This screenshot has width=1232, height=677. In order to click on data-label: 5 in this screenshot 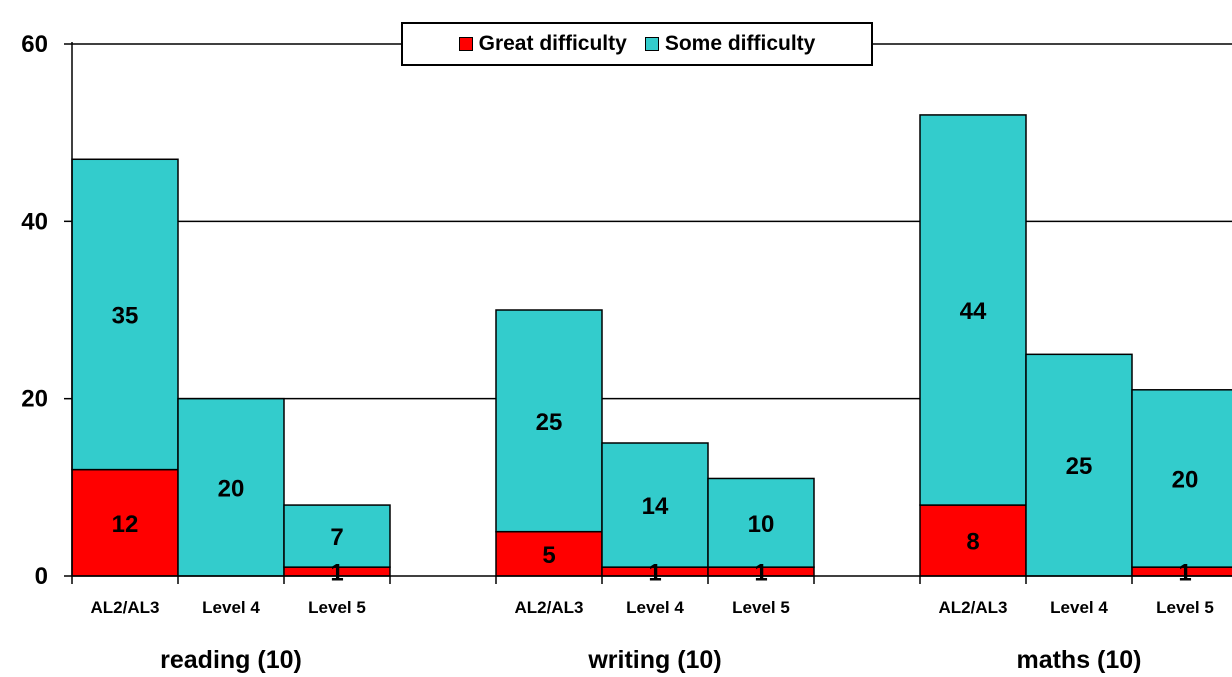, I will do `click(548, 555)`.